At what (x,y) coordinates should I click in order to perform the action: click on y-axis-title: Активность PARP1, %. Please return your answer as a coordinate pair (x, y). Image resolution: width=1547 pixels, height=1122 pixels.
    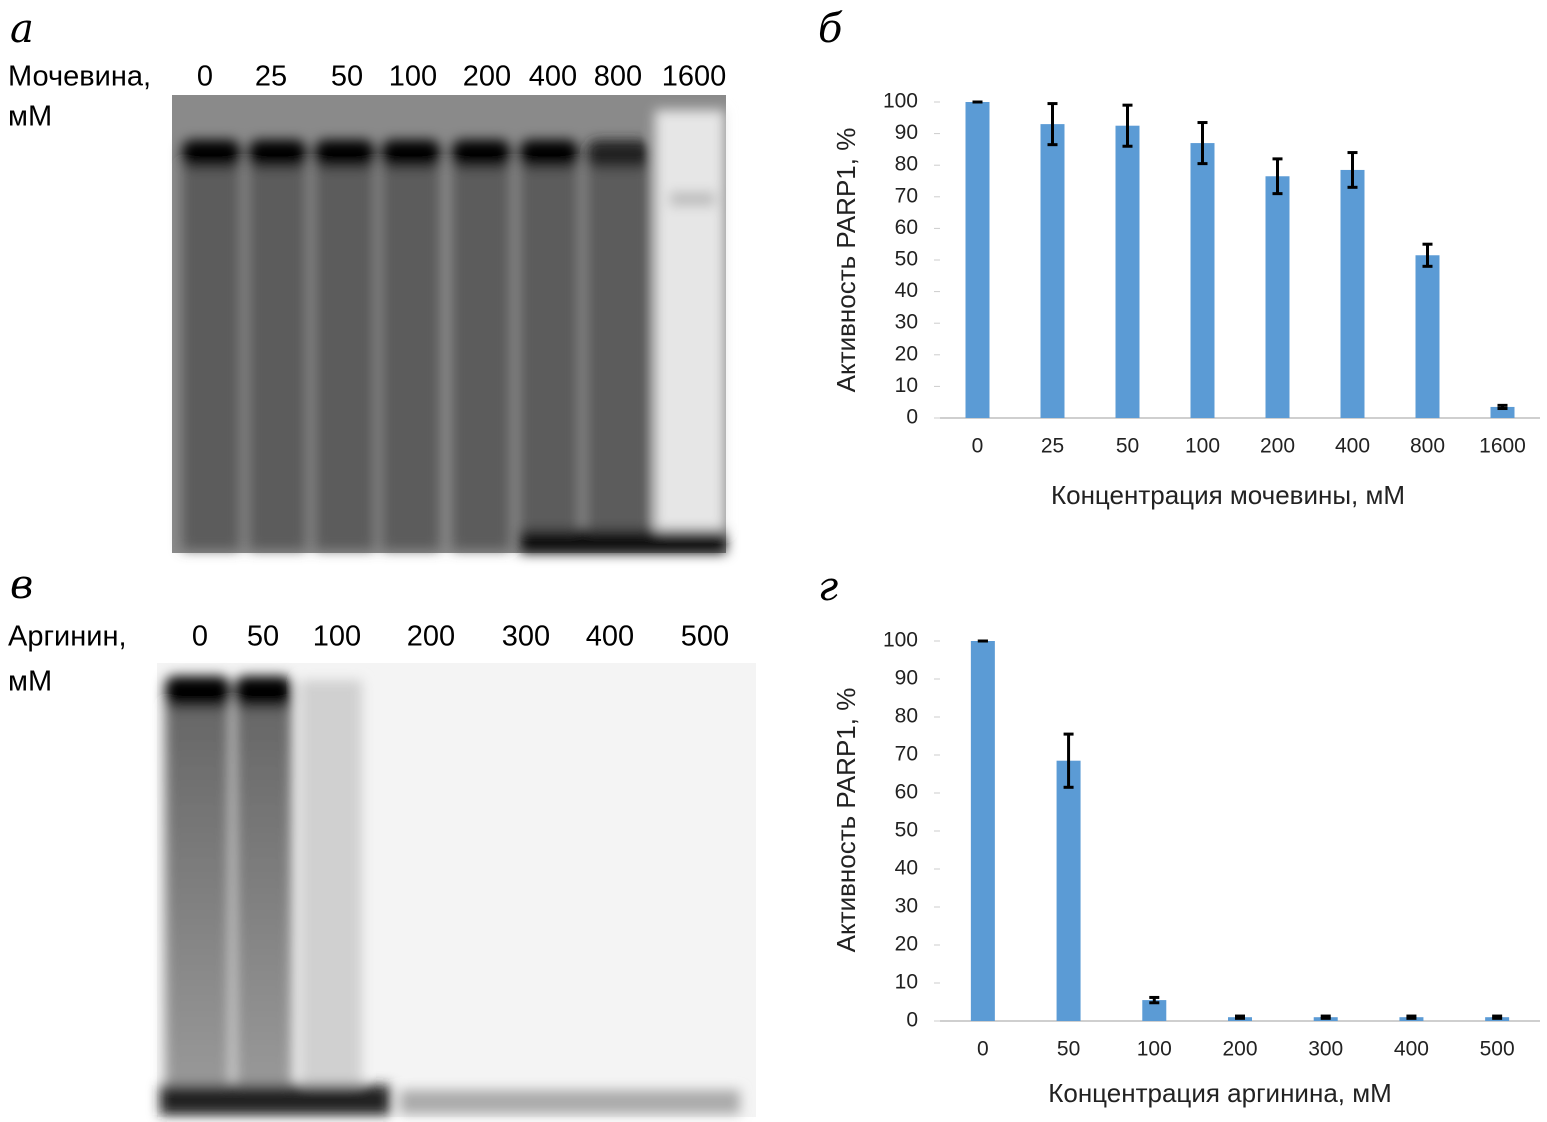
    Looking at the image, I should click on (846, 820).